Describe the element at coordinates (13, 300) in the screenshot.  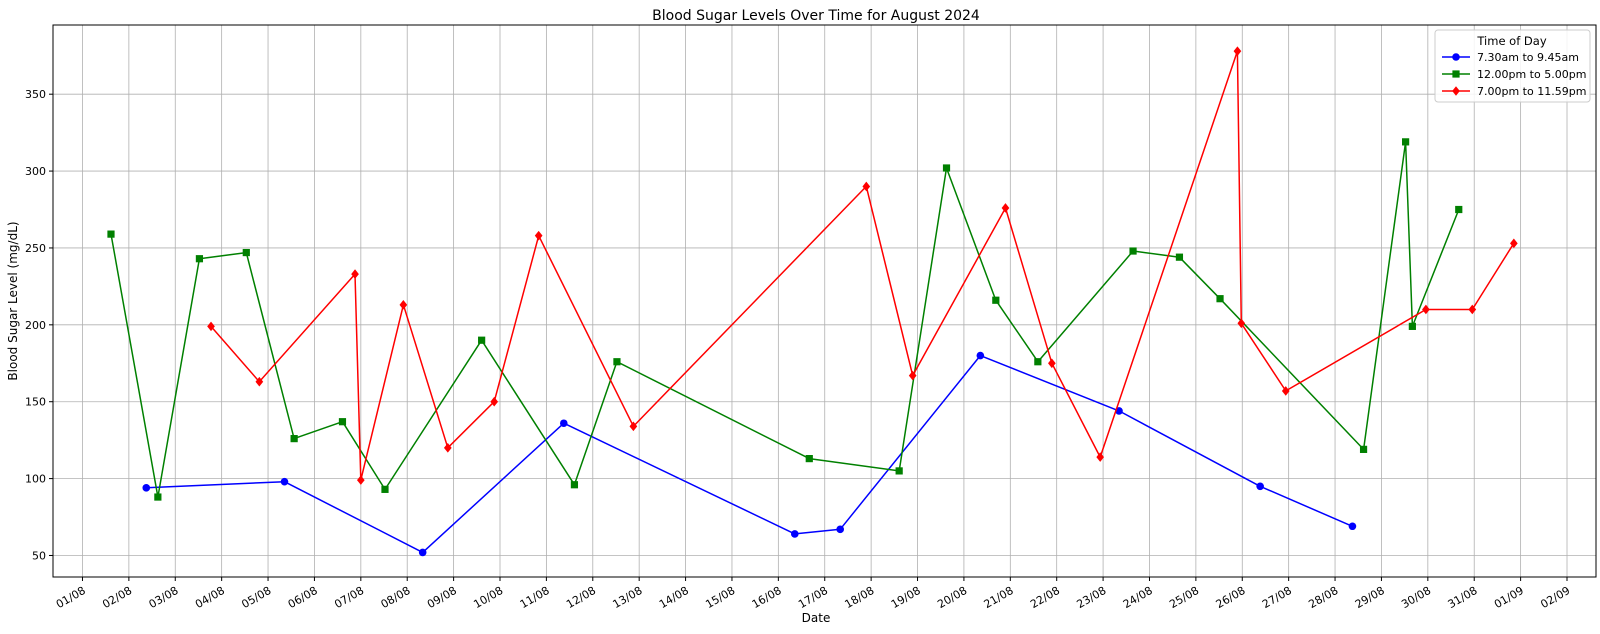
I see `y-axis-label: Blood Sugar Level (mg/dL)` at that location.